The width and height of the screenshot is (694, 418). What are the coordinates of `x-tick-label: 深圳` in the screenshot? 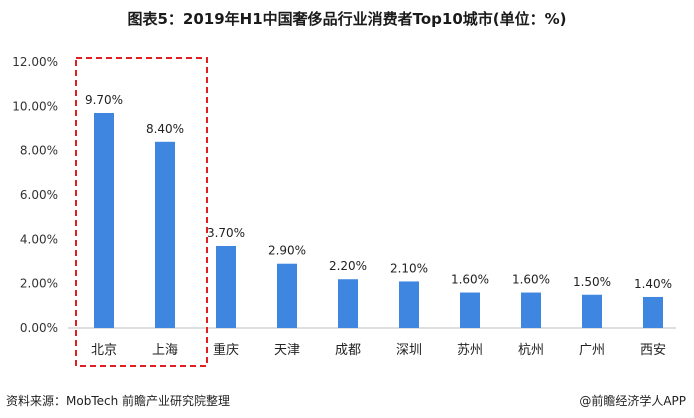 It's located at (409, 350).